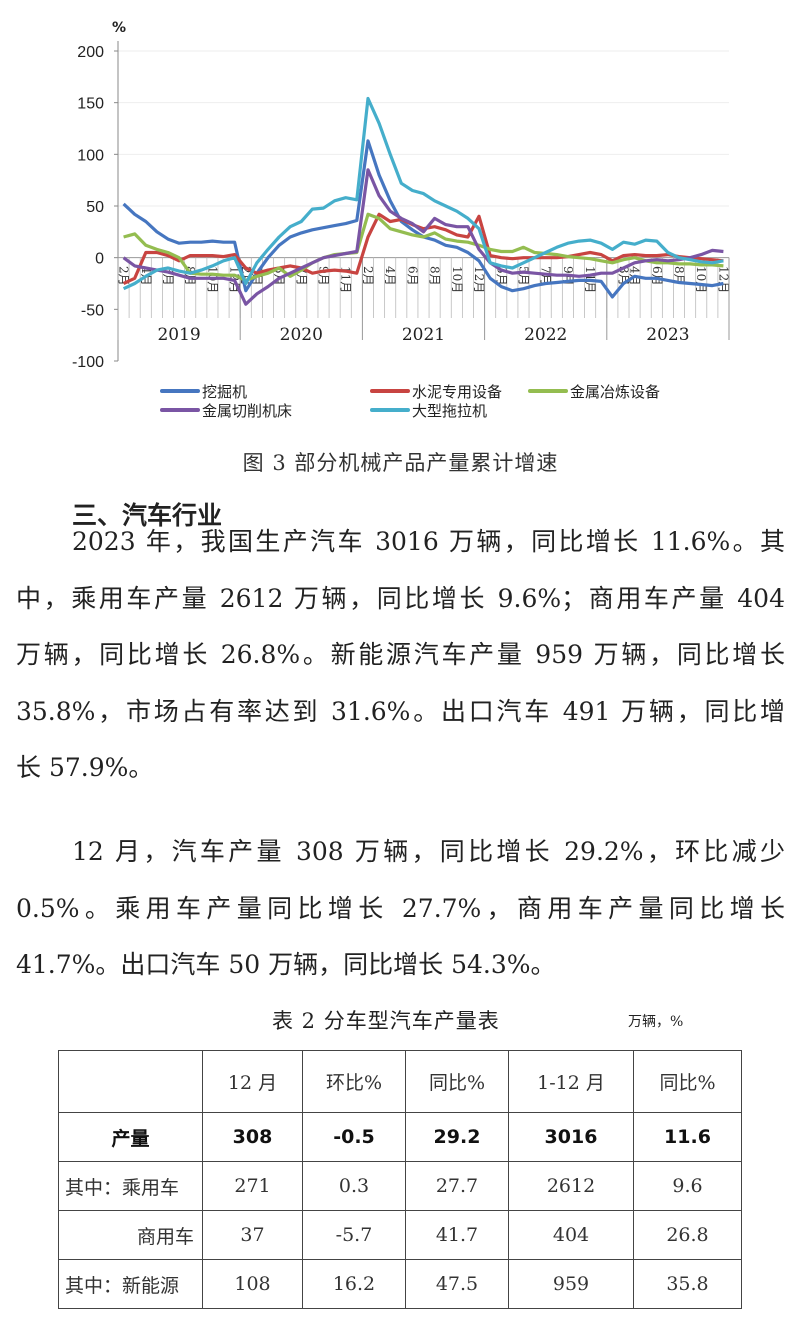  Describe the element at coordinates (687, 1137) in the screenshot. I see `cell: 11.6` at that location.